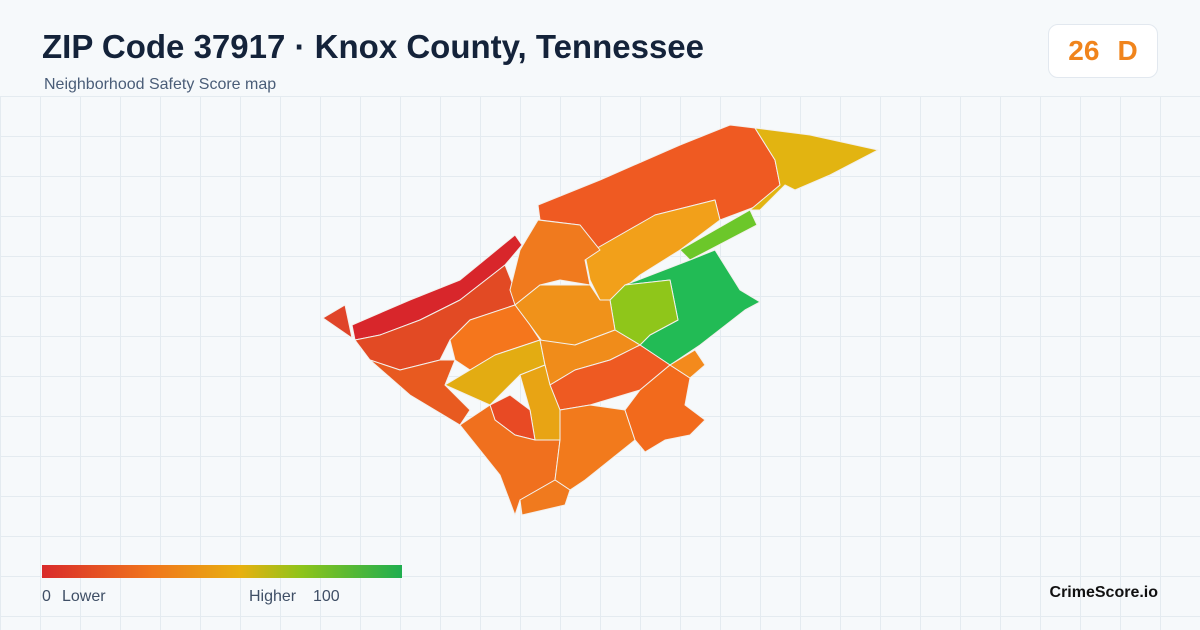 Image resolution: width=1200 pixels, height=630 pixels. Describe the element at coordinates (160, 84) in the screenshot. I see `subtitle: Neighborhood Safety Score map` at that location.